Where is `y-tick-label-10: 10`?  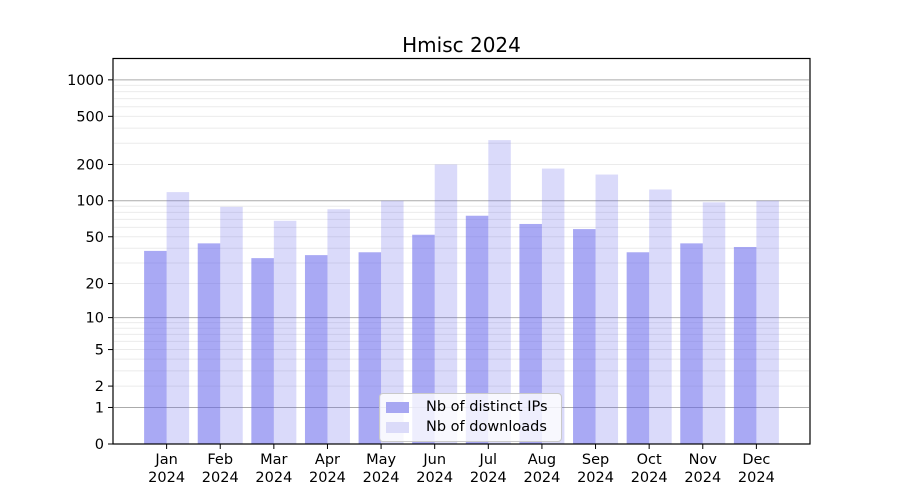 y-tick-label-10: 10 is located at coordinates (95, 319).